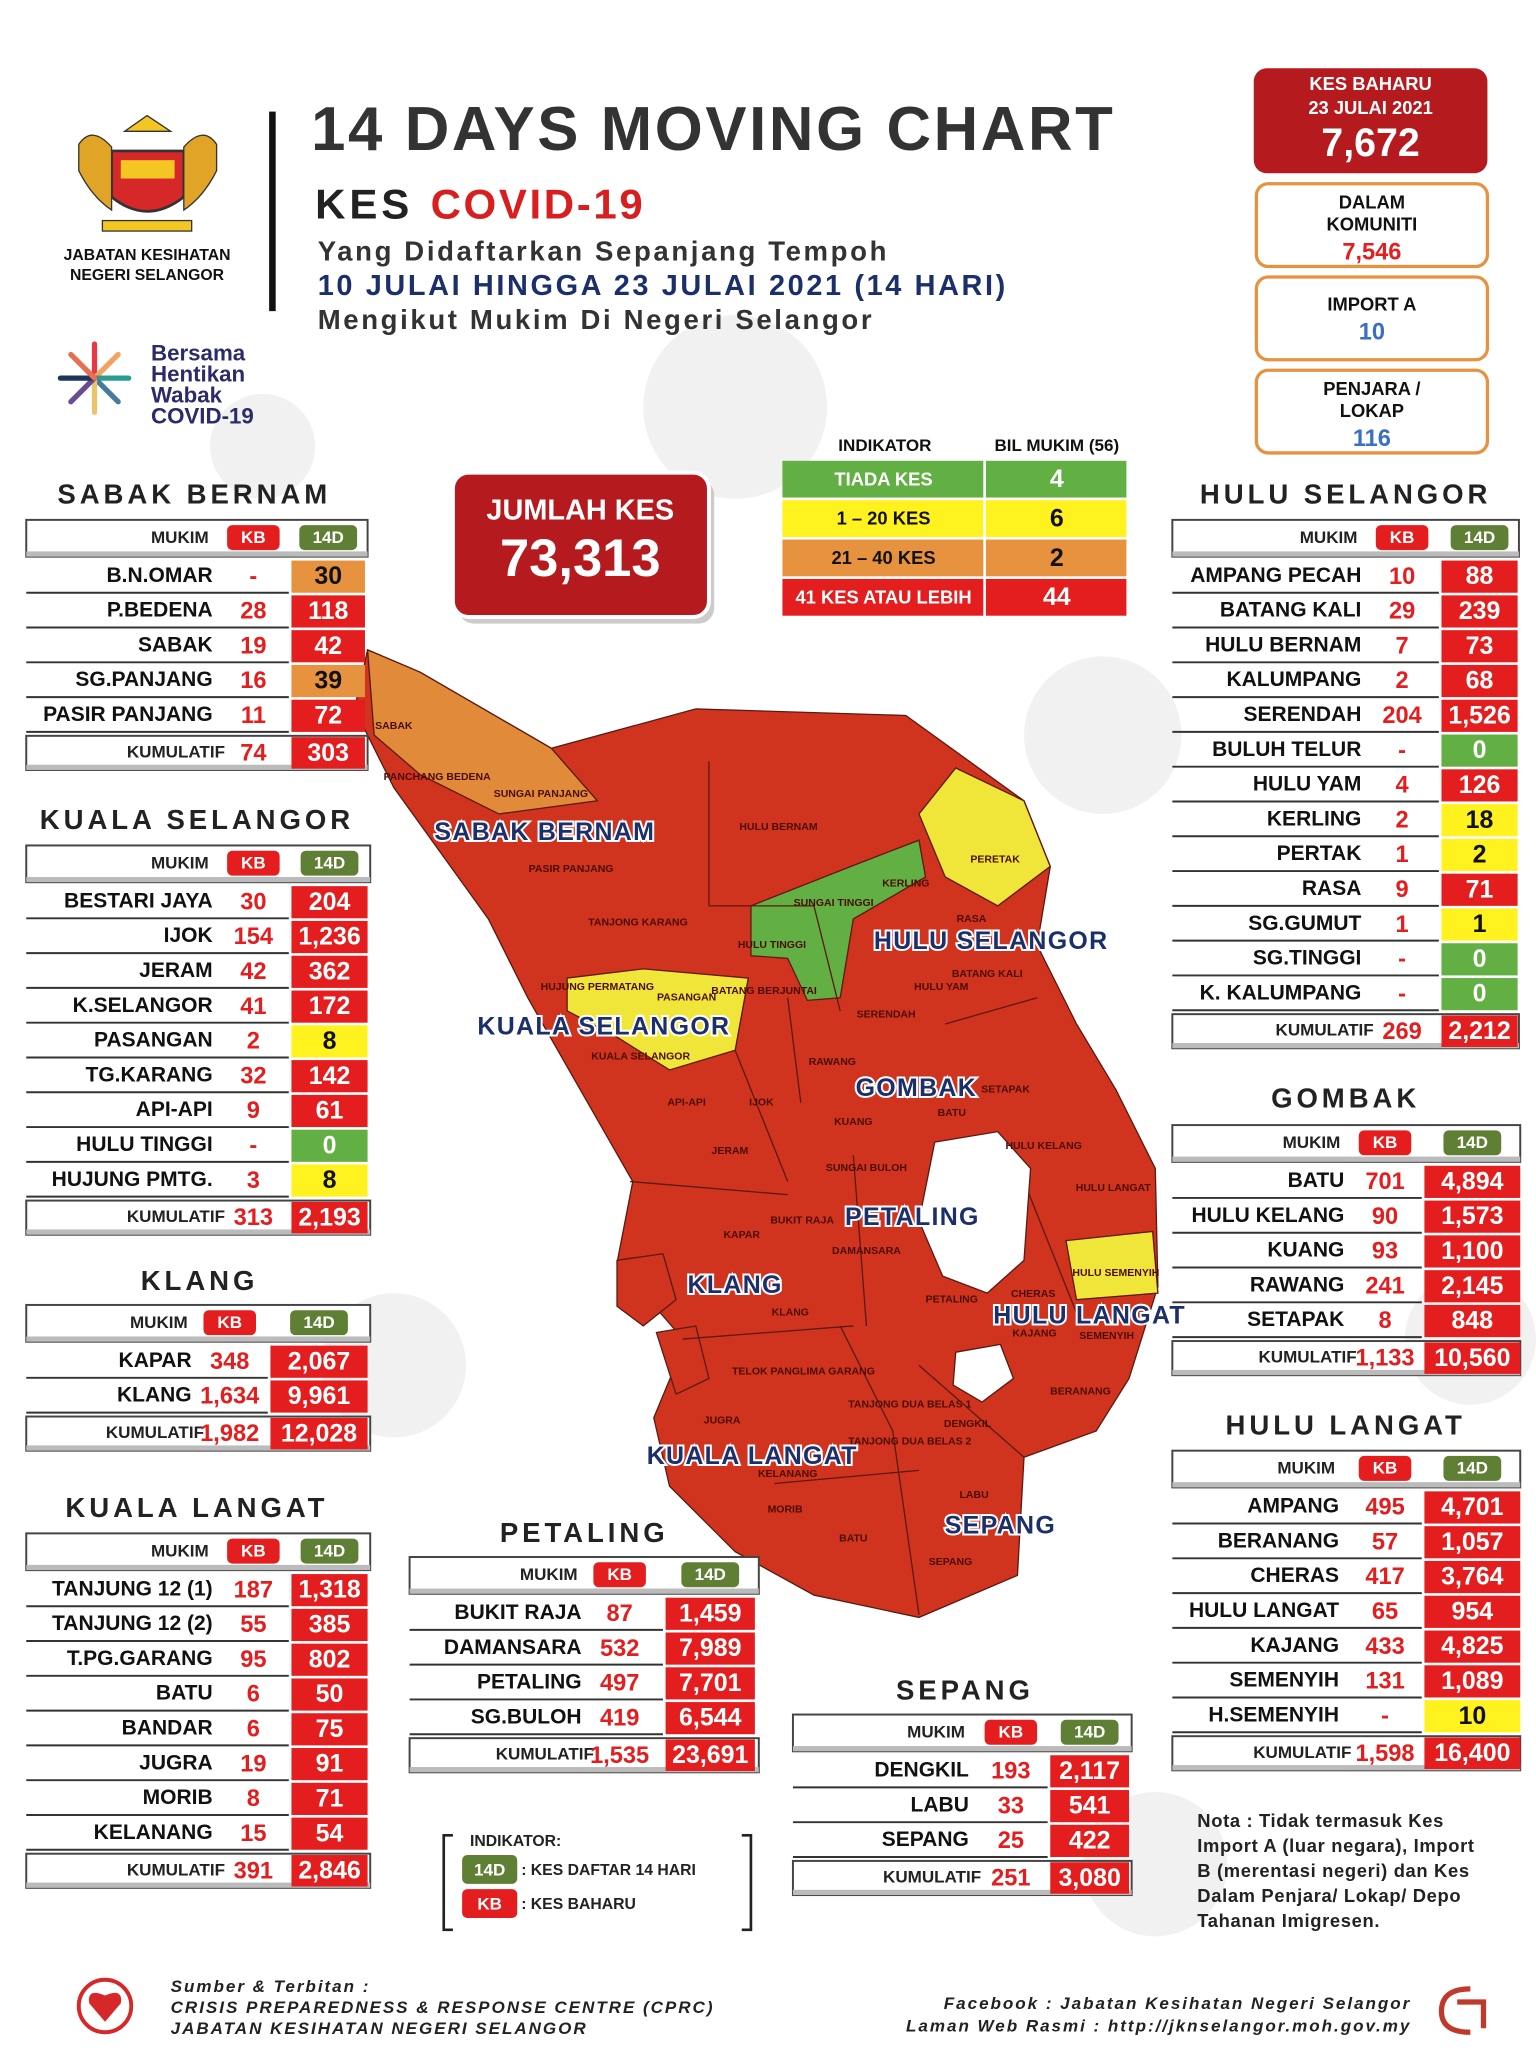 Image resolution: width=1536 pixels, height=2048 pixels. What do you see at coordinates (253, 1764) in the screenshot?
I see `kb-value: 19` at bounding box center [253, 1764].